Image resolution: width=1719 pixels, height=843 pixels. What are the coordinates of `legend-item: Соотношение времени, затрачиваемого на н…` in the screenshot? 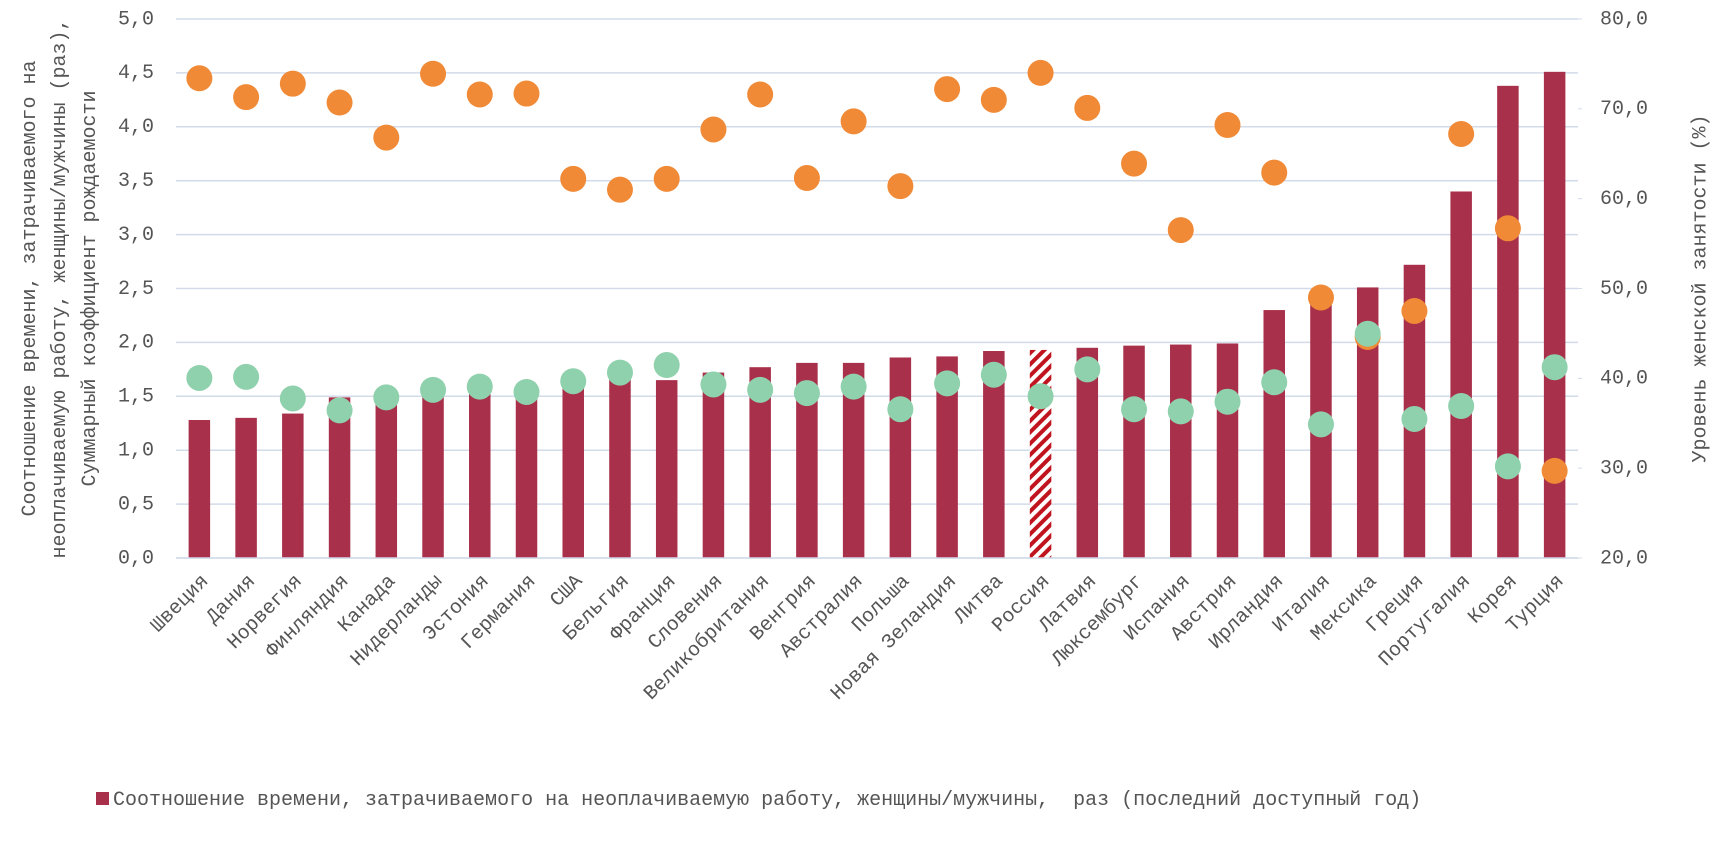 It's located at (758, 800).